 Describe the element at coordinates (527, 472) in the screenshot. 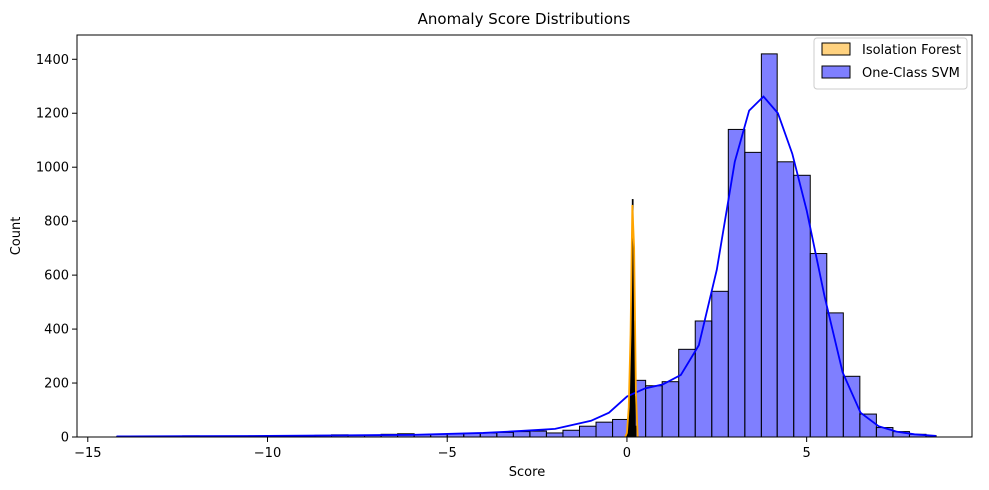

I see `x-axis-label: Score` at that location.